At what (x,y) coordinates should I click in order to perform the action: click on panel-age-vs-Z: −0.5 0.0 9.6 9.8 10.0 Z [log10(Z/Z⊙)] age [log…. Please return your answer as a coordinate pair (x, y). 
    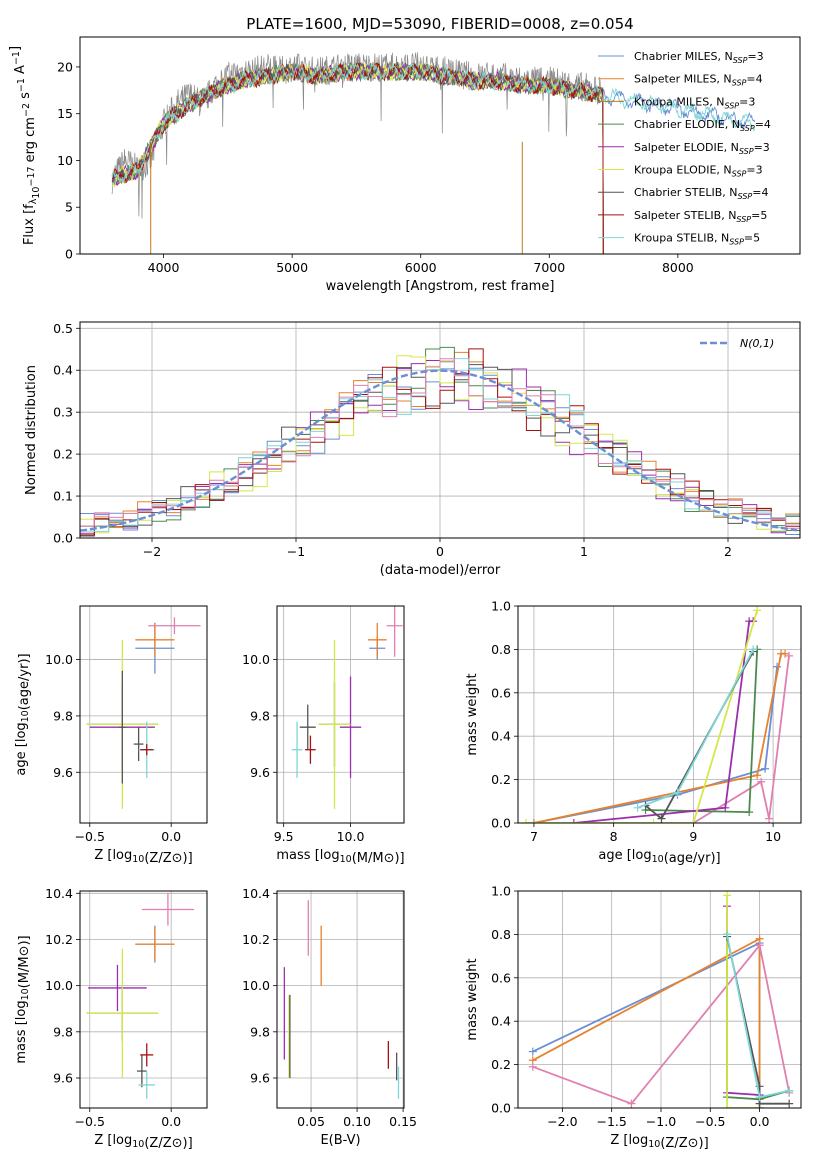
    Looking at the image, I should click on (111, 735).